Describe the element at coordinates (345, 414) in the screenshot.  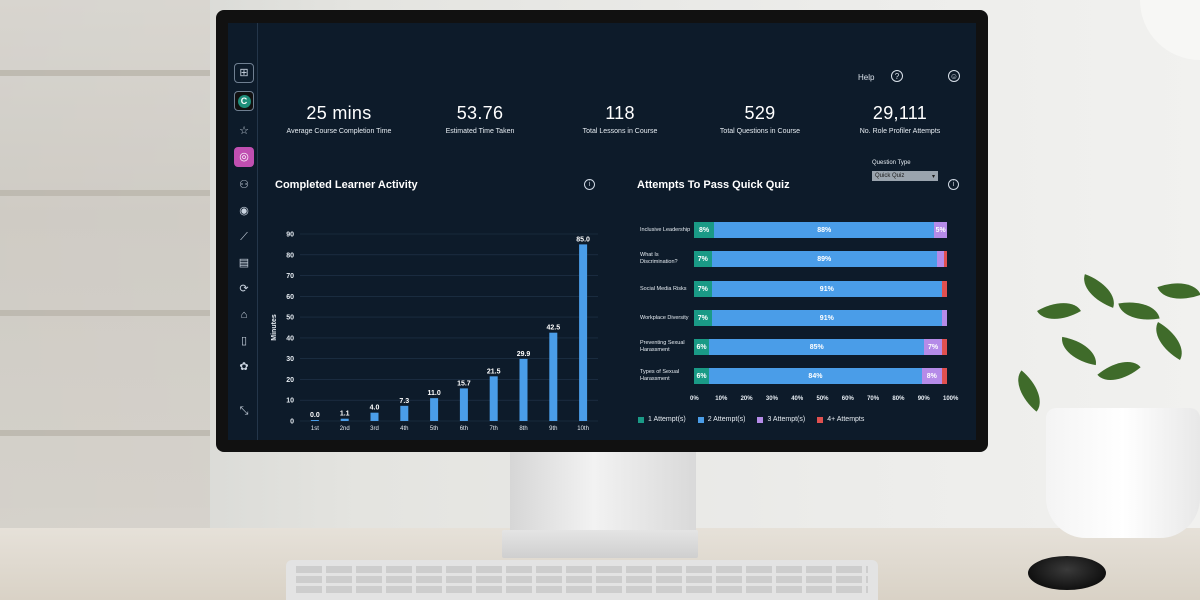
I see `bar-value-label: 1.1` at that location.